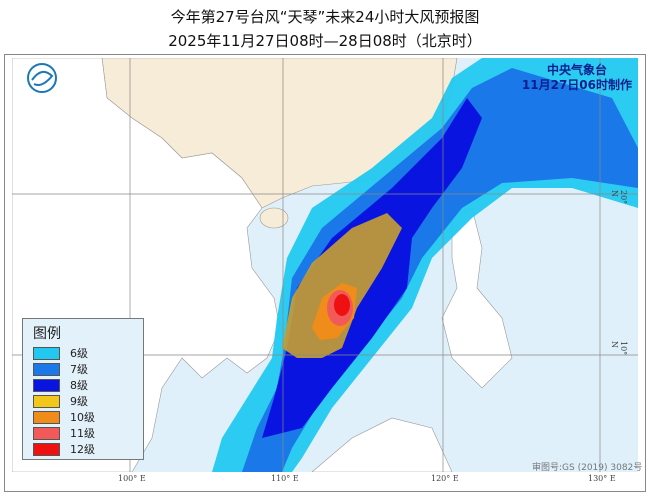 Image resolution: width=650 pixels, height=497 pixels. I want to click on issue-time: 11月27日06时制作, so click(576, 85).